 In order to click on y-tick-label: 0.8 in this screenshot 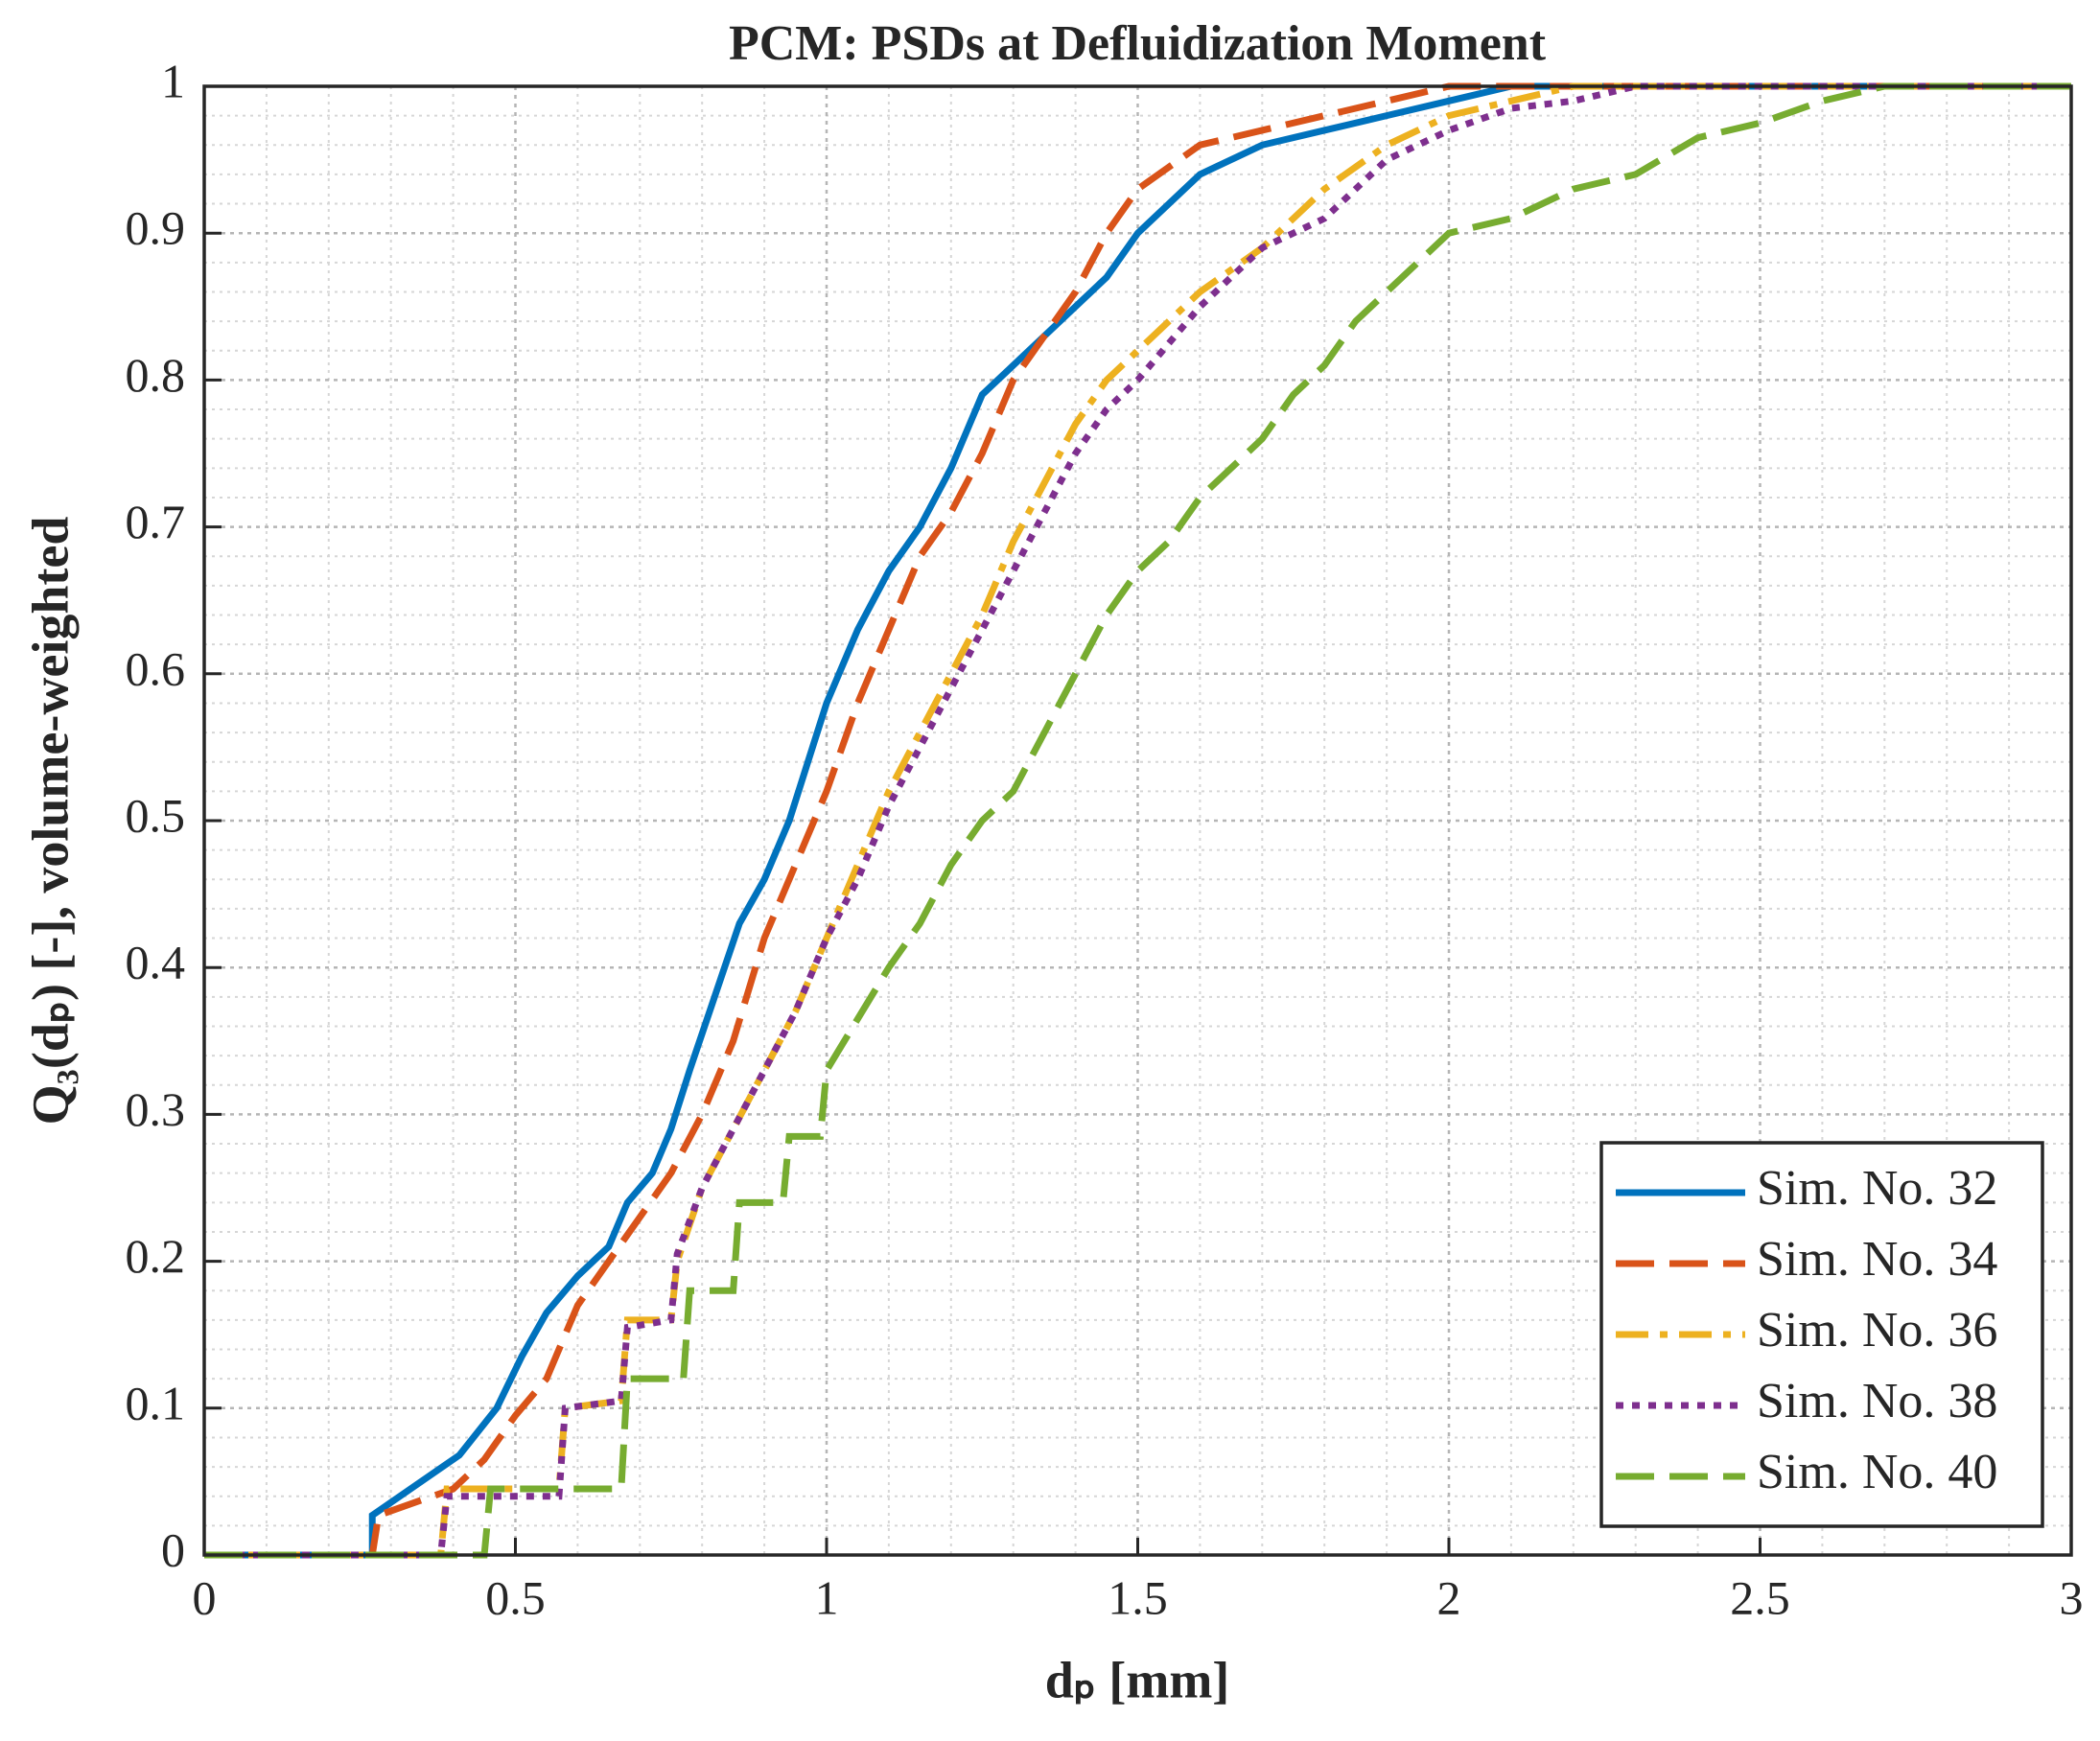, I will do `click(156, 375)`.